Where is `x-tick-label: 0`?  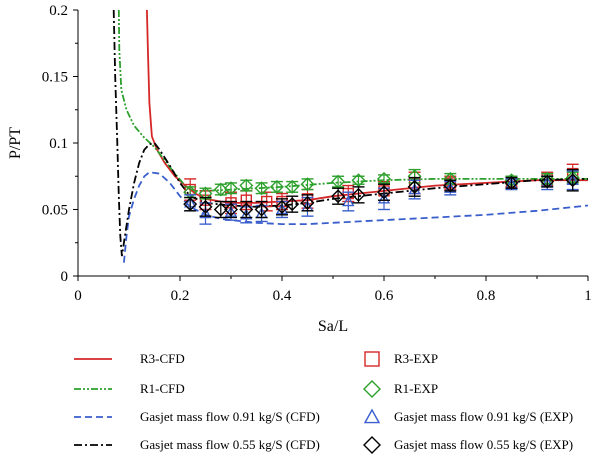
x-tick-label: 0 is located at coordinates (78, 296).